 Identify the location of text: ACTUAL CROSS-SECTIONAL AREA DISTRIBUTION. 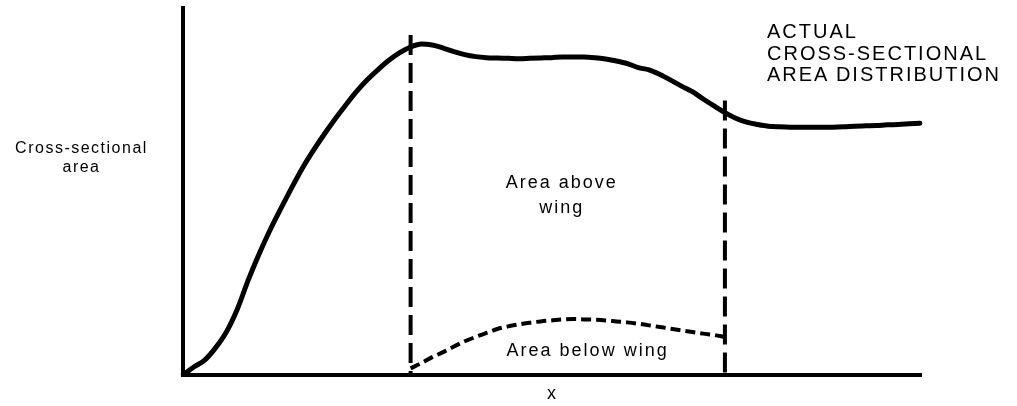
(884, 53).